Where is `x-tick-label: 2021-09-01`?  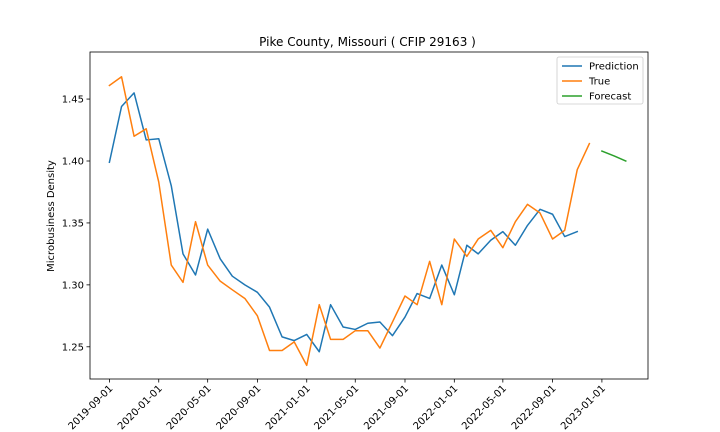 x-tick-label: 2021-09-01 is located at coordinates (386, 407).